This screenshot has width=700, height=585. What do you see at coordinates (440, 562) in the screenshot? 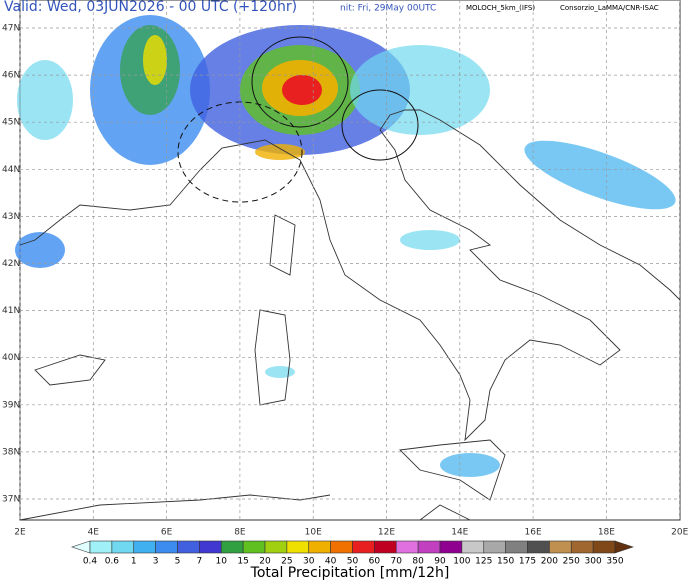
I see `colorbar-label: 90` at bounding box center [440, 562].